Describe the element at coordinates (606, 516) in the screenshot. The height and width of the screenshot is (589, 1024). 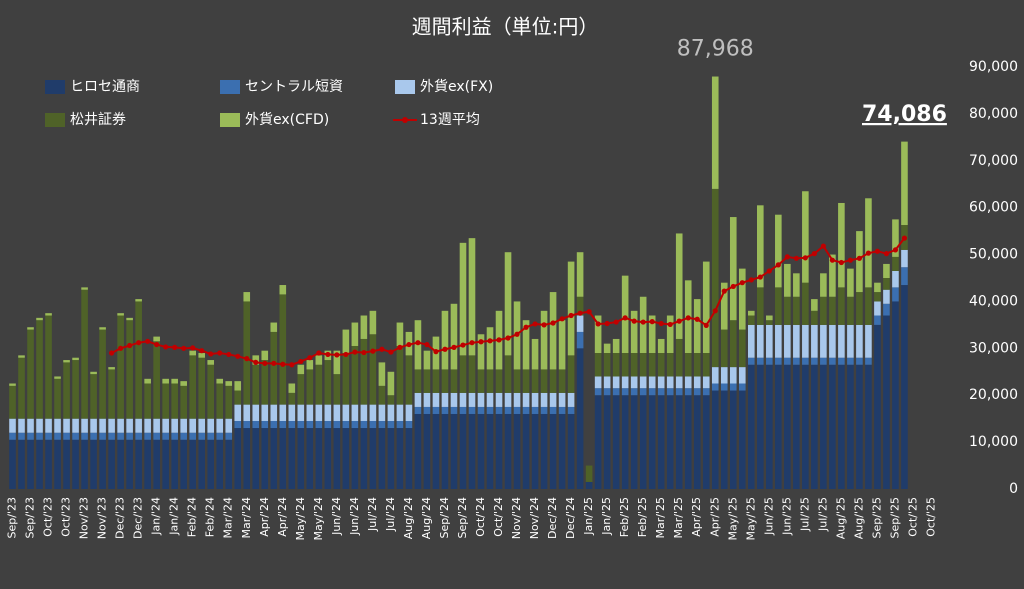
I see `x-tick-label: Jan/'25` at that location.